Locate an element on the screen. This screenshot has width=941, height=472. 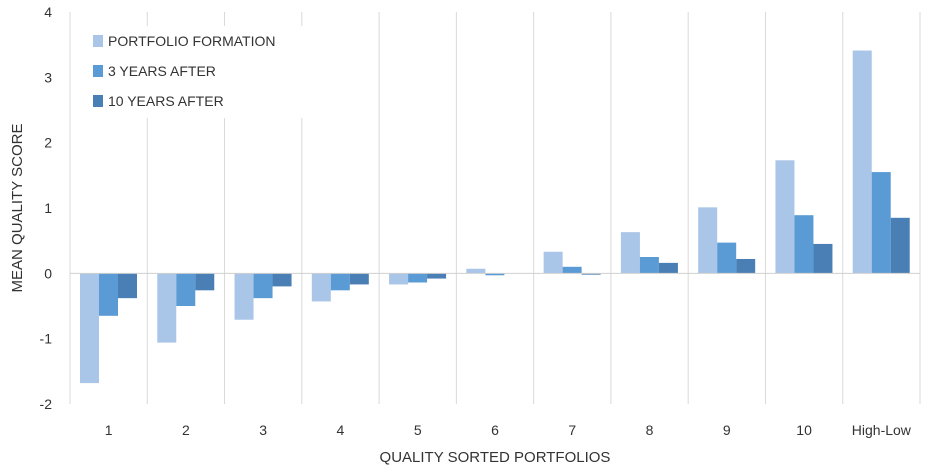
y-tick-label: -2 is located at coordinates (46, 404).